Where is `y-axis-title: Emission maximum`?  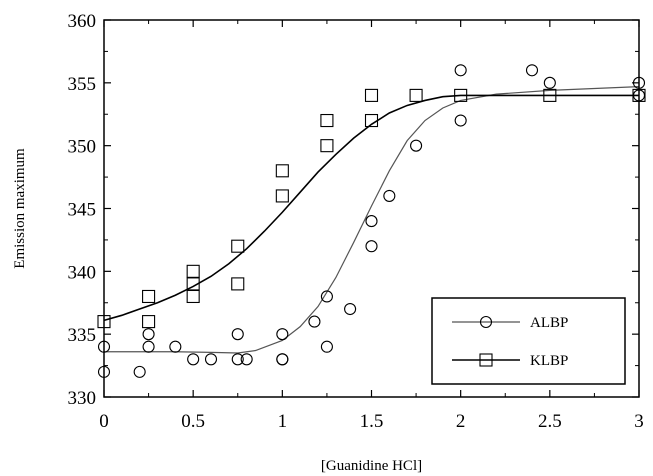 y-axis-title: Emission maximum is located at coordinates (20, 208).